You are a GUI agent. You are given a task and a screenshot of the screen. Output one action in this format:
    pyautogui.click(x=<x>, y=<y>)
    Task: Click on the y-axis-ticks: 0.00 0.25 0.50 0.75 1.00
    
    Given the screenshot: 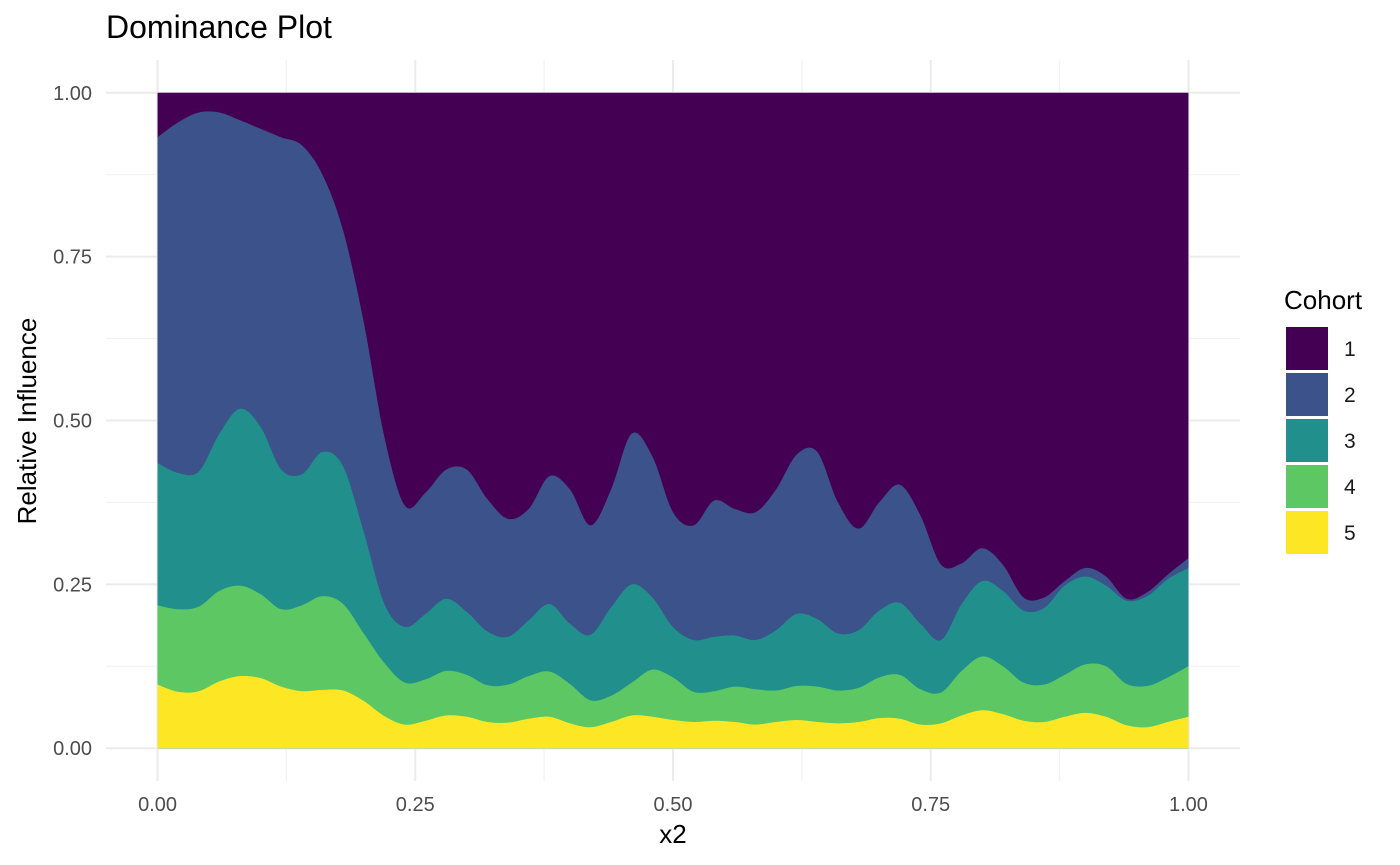 What is the action you would take?
    pyautogui.click(x=72, y=421)
    